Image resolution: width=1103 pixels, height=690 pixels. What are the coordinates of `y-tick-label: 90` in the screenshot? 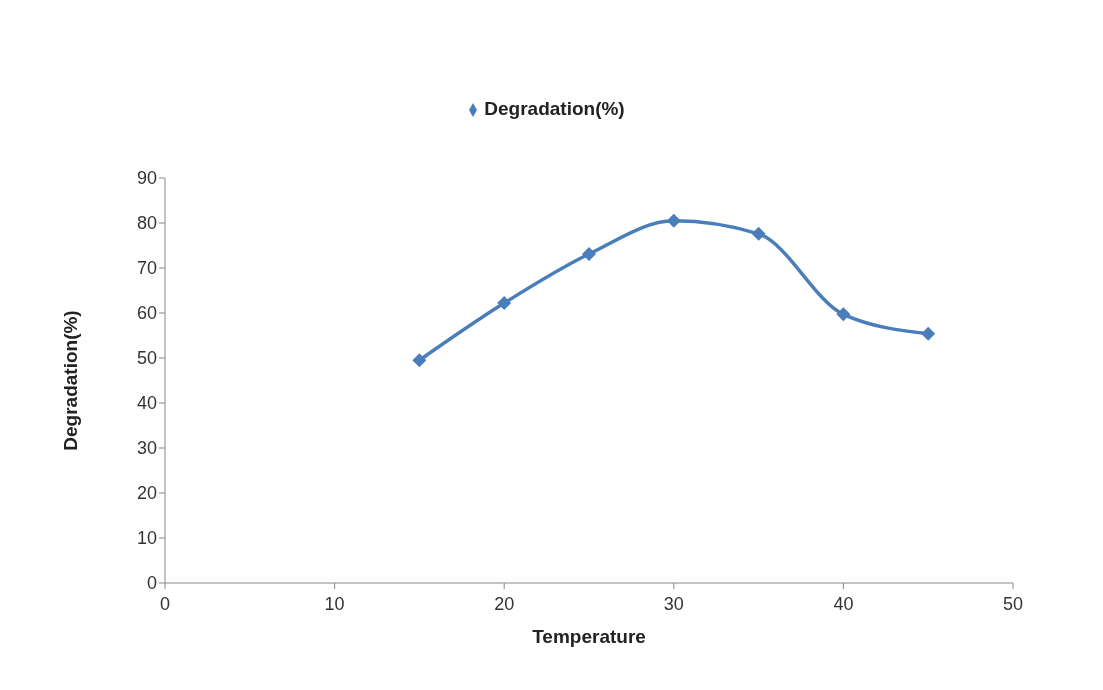 It's located at (146, 178).